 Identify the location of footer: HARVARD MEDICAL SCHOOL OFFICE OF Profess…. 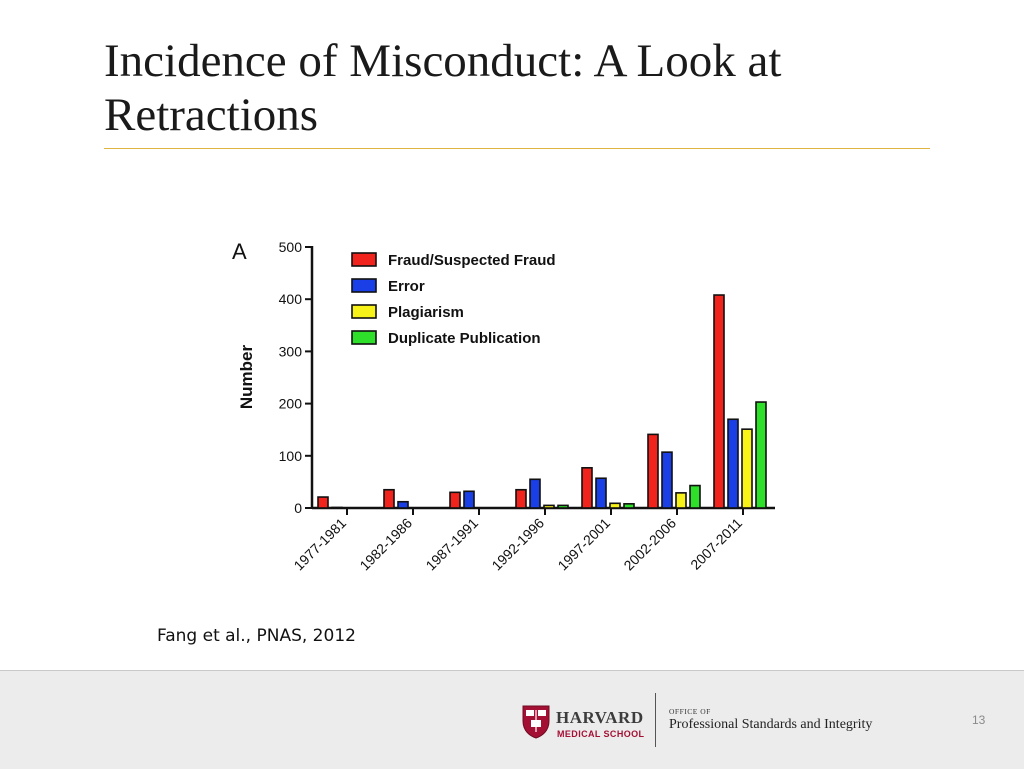
(512, 719).